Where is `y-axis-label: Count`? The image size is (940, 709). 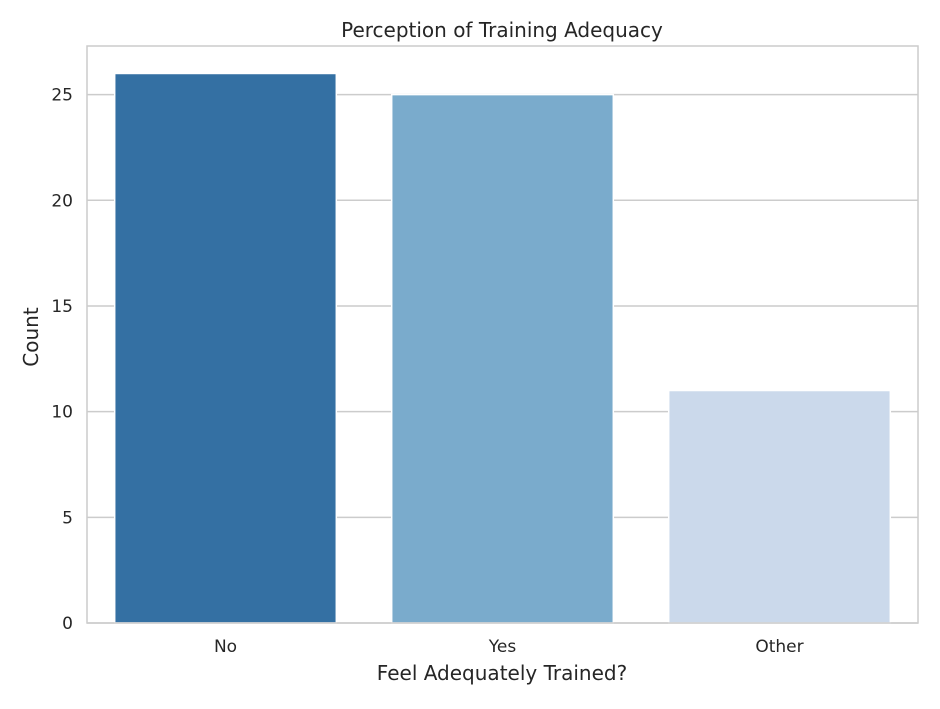 y-axis-label: Count is located at coordinates (31, 337).